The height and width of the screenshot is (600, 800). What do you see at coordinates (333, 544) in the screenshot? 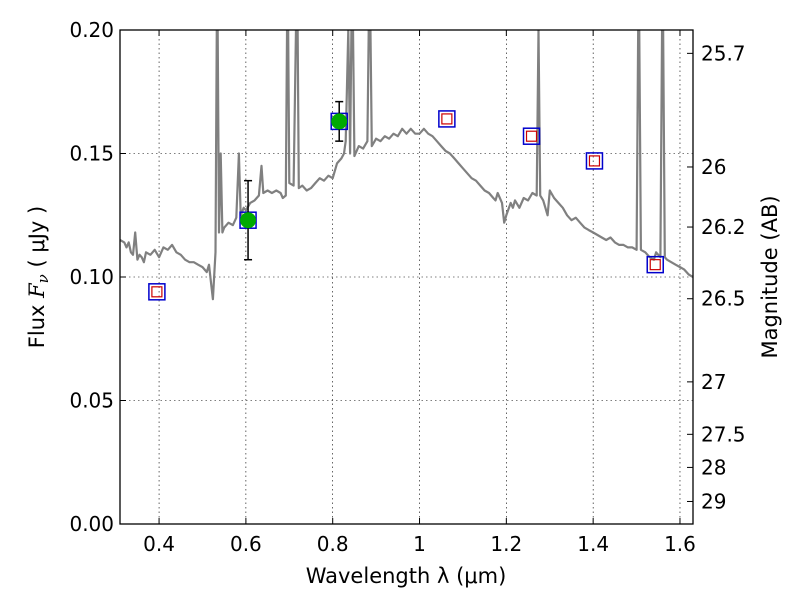
I see `x-tick-label: 0.8` at bounding box center [333, 544].